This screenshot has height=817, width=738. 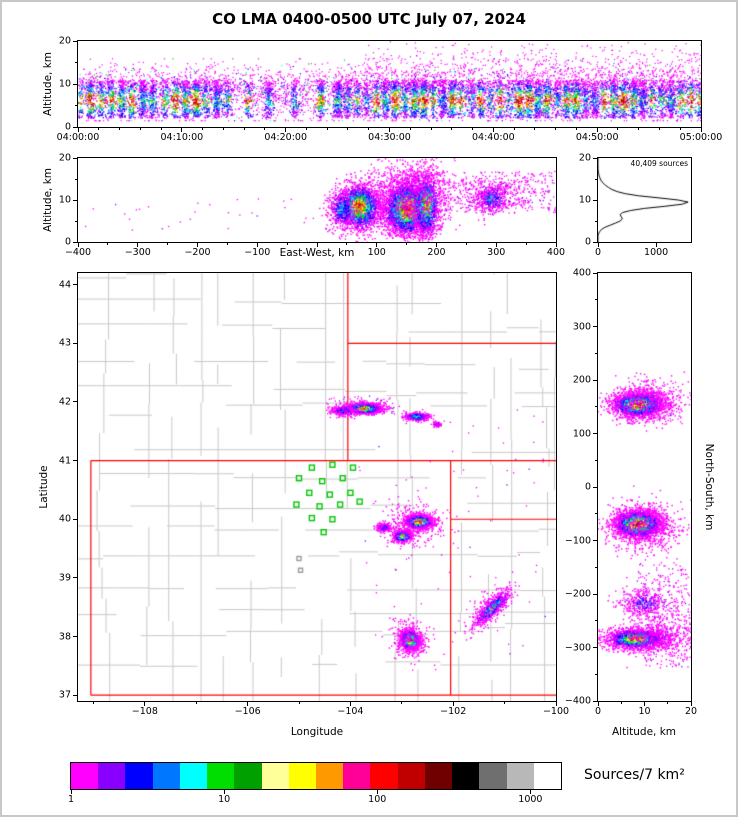 What do you see at coordinates (701, 137) in the screenshot?
I see `tick-label: 05:00:00` at bounding box center [701, 137].